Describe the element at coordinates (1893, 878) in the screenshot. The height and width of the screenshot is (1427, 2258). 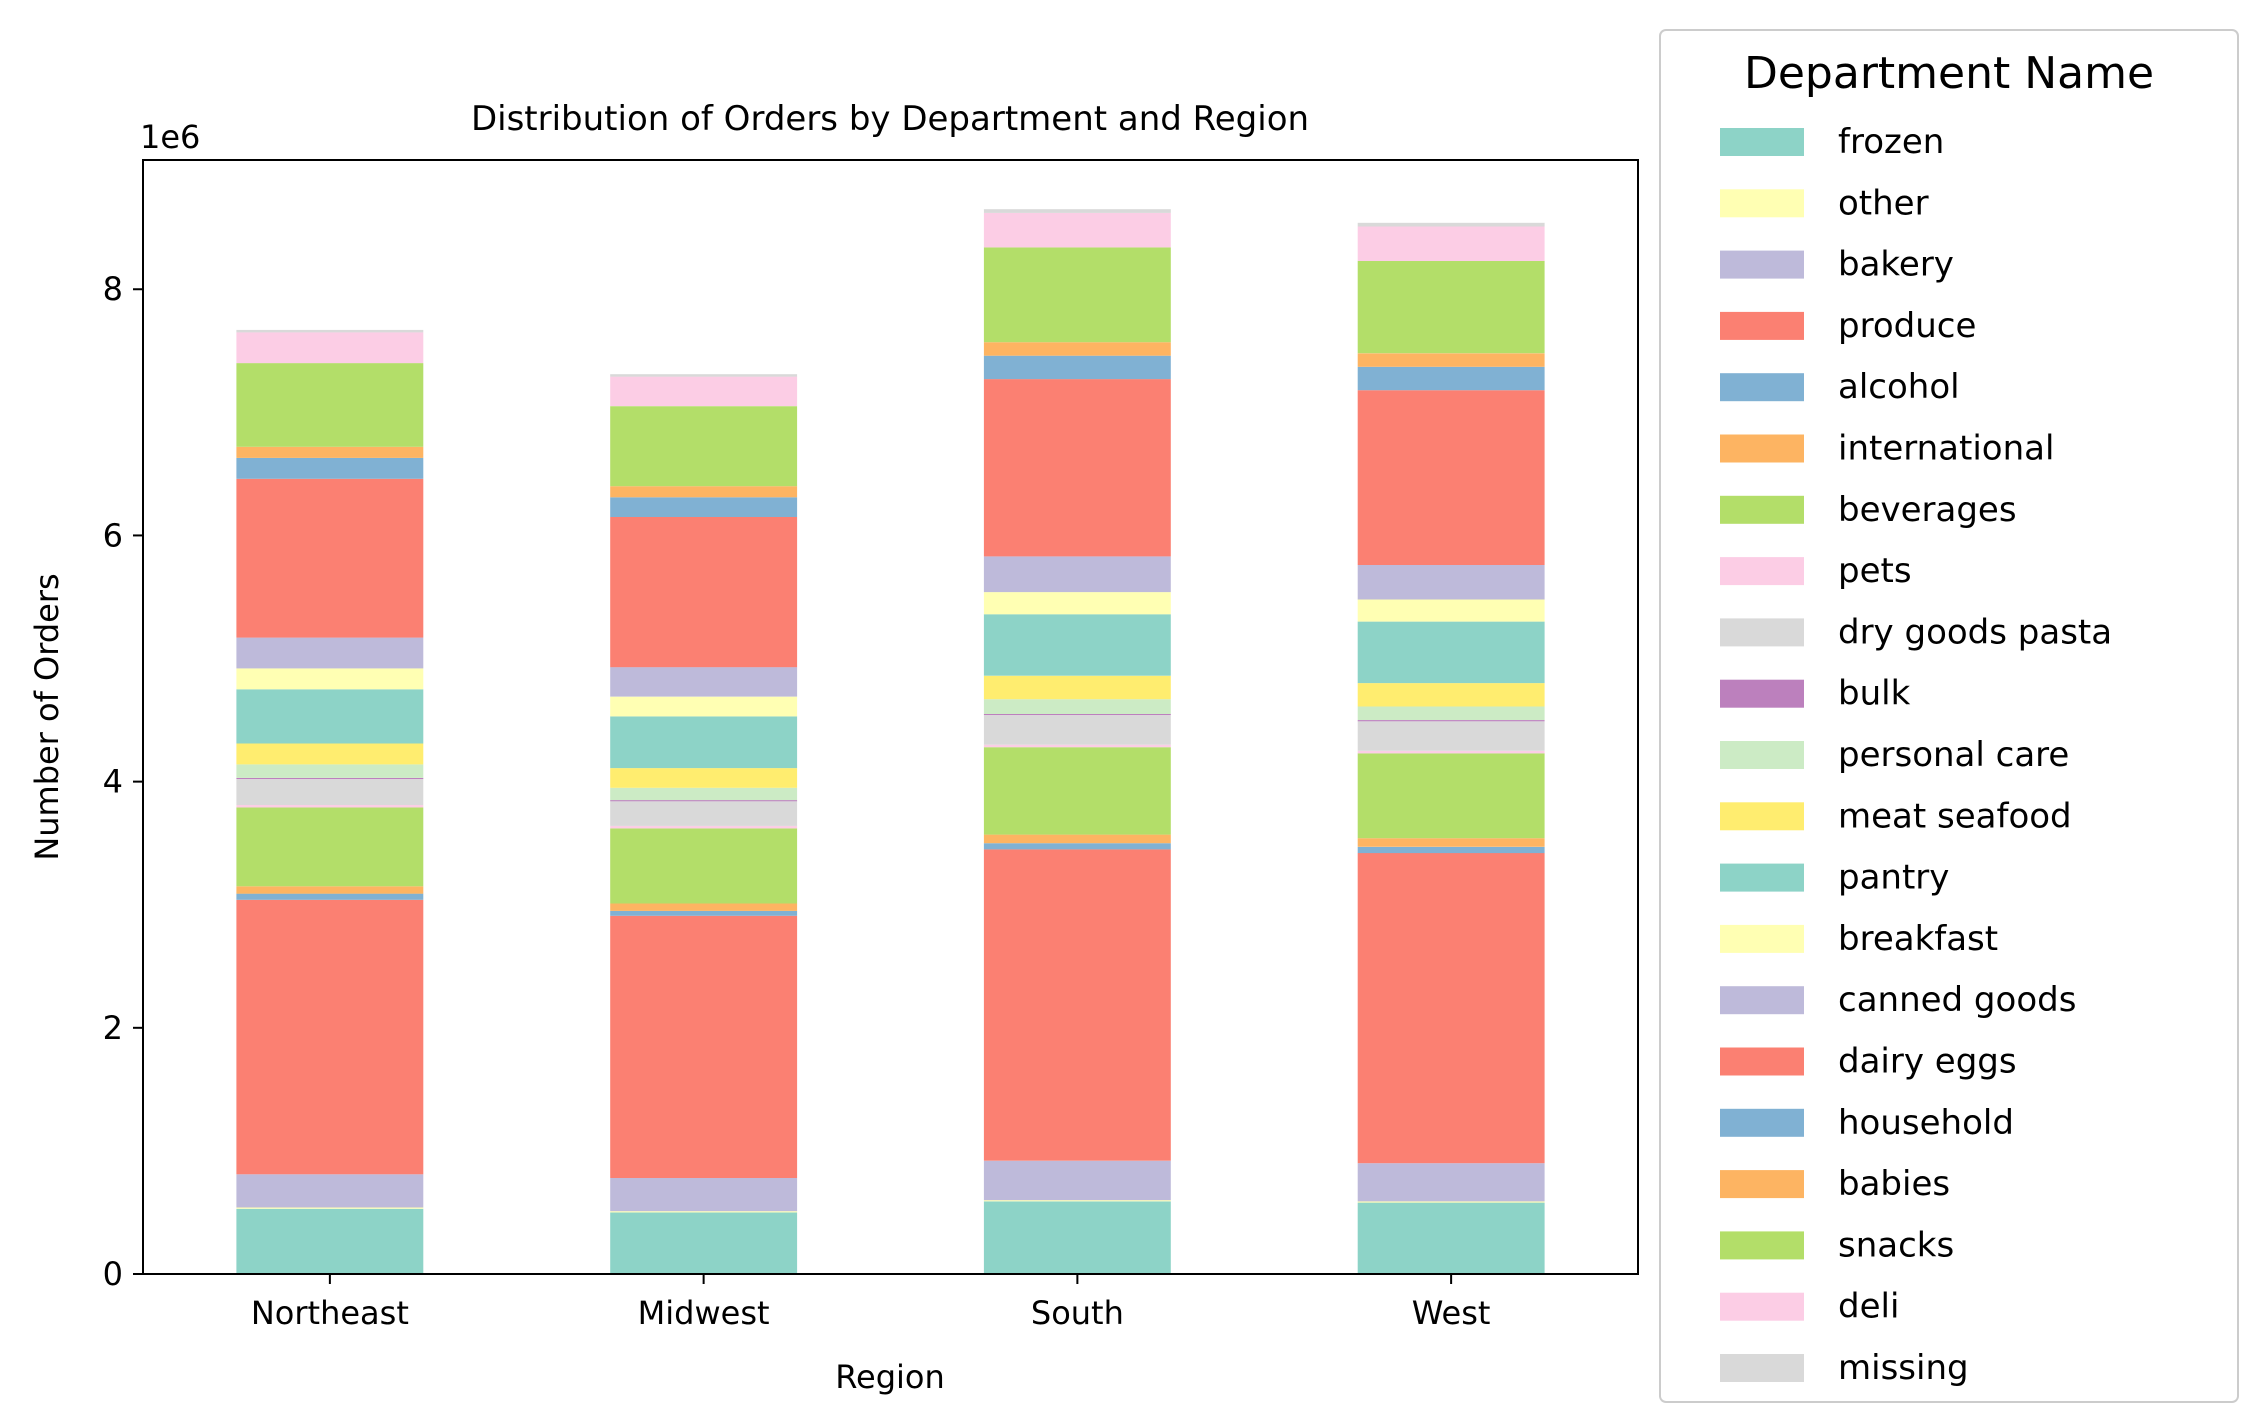
I see `legend-label-pantry: pantry` at that location.